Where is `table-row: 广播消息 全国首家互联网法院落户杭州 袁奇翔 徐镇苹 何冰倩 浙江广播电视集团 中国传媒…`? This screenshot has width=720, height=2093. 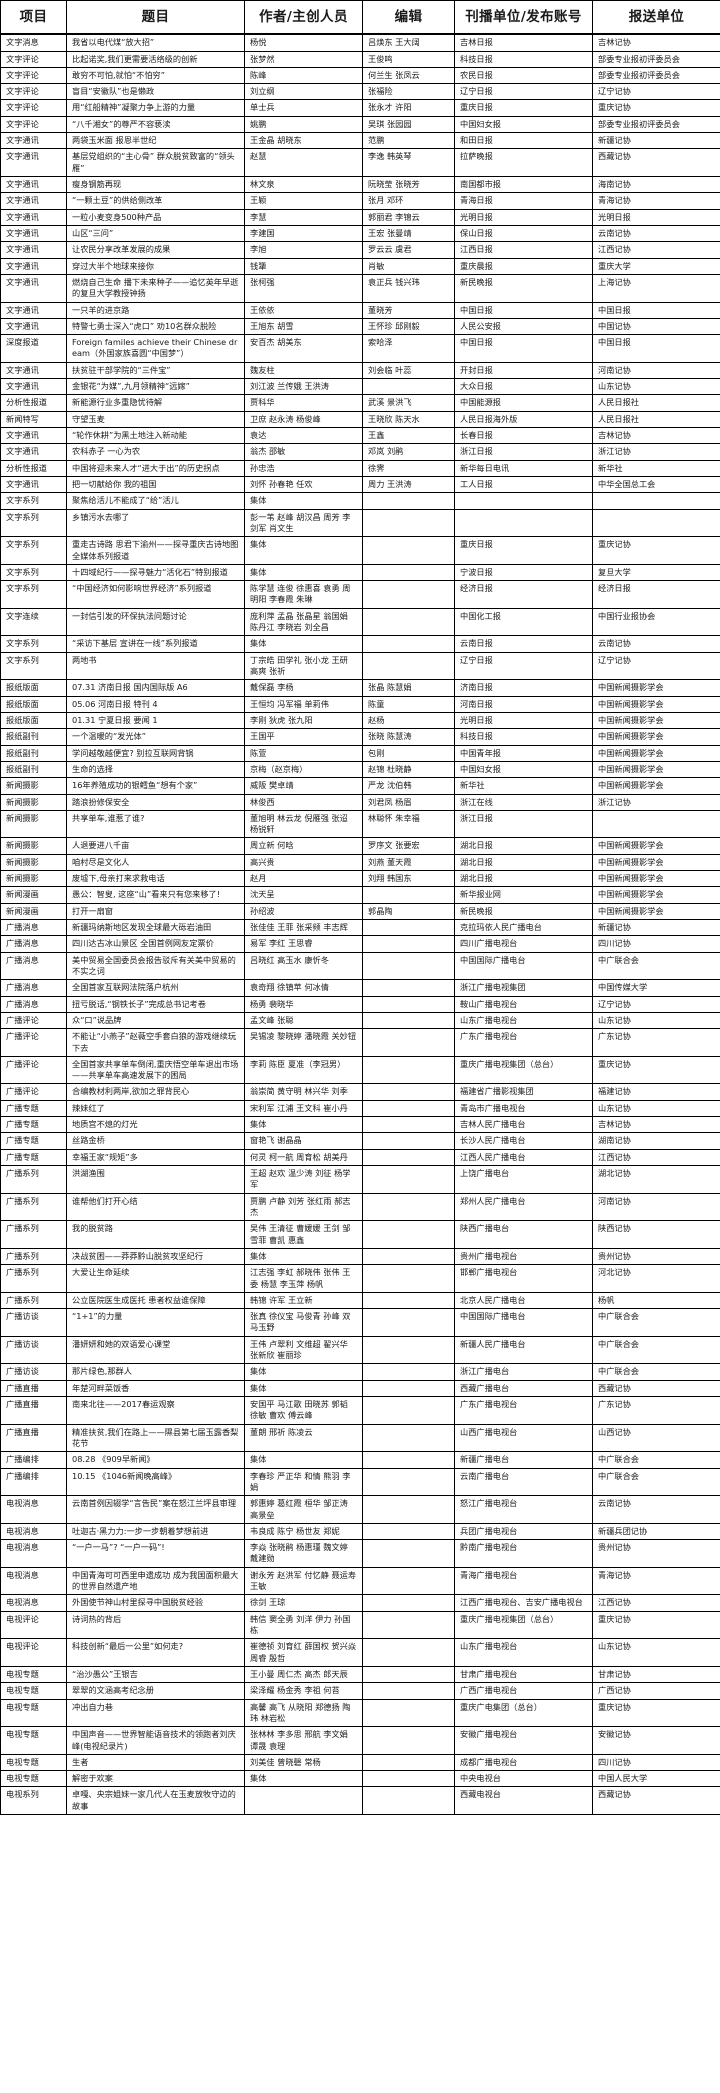 table-row: 广播消息 全国首家互联网法院落户杭州 袁奇翔 徐镇苹 何冰倩 浙江广播电视集团 中国传媒… is located at coordinates (360, 988).